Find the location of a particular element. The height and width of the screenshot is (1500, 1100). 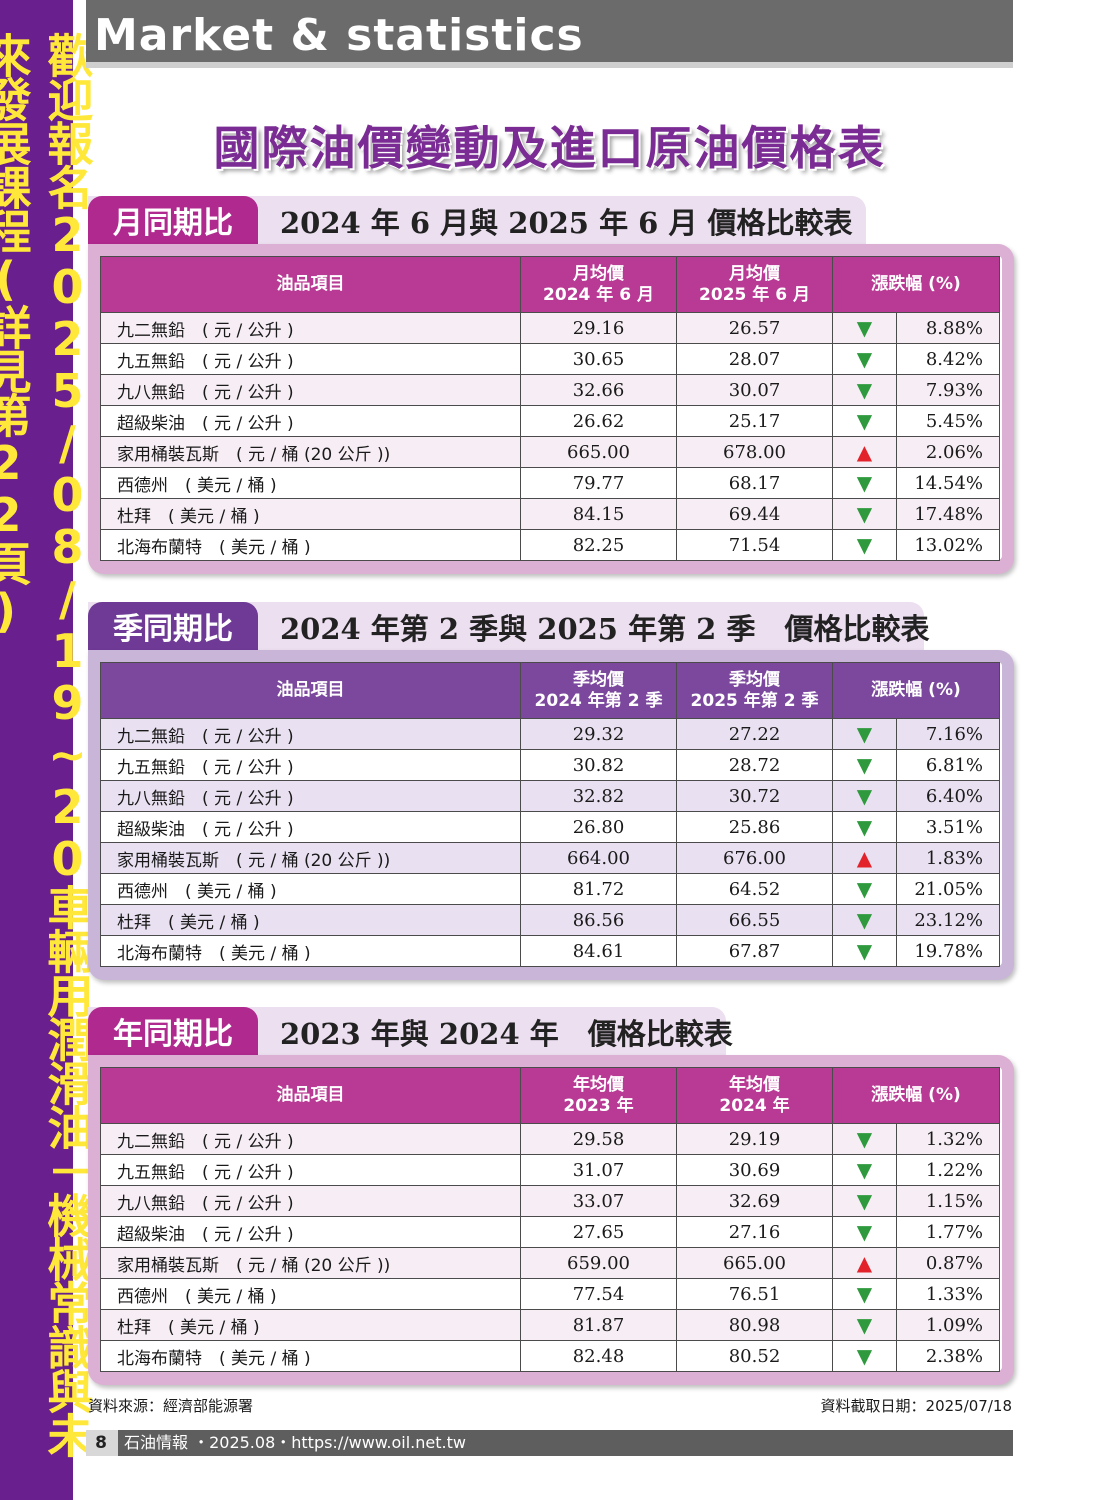

change-percent: 1.77% is located at coordinates (948, 1232).